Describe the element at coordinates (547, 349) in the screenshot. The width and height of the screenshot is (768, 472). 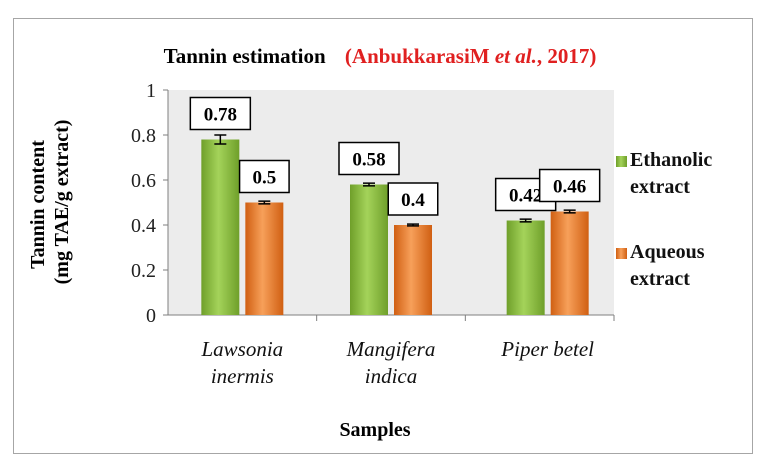
I see `category-label: Piper betel` at that location.